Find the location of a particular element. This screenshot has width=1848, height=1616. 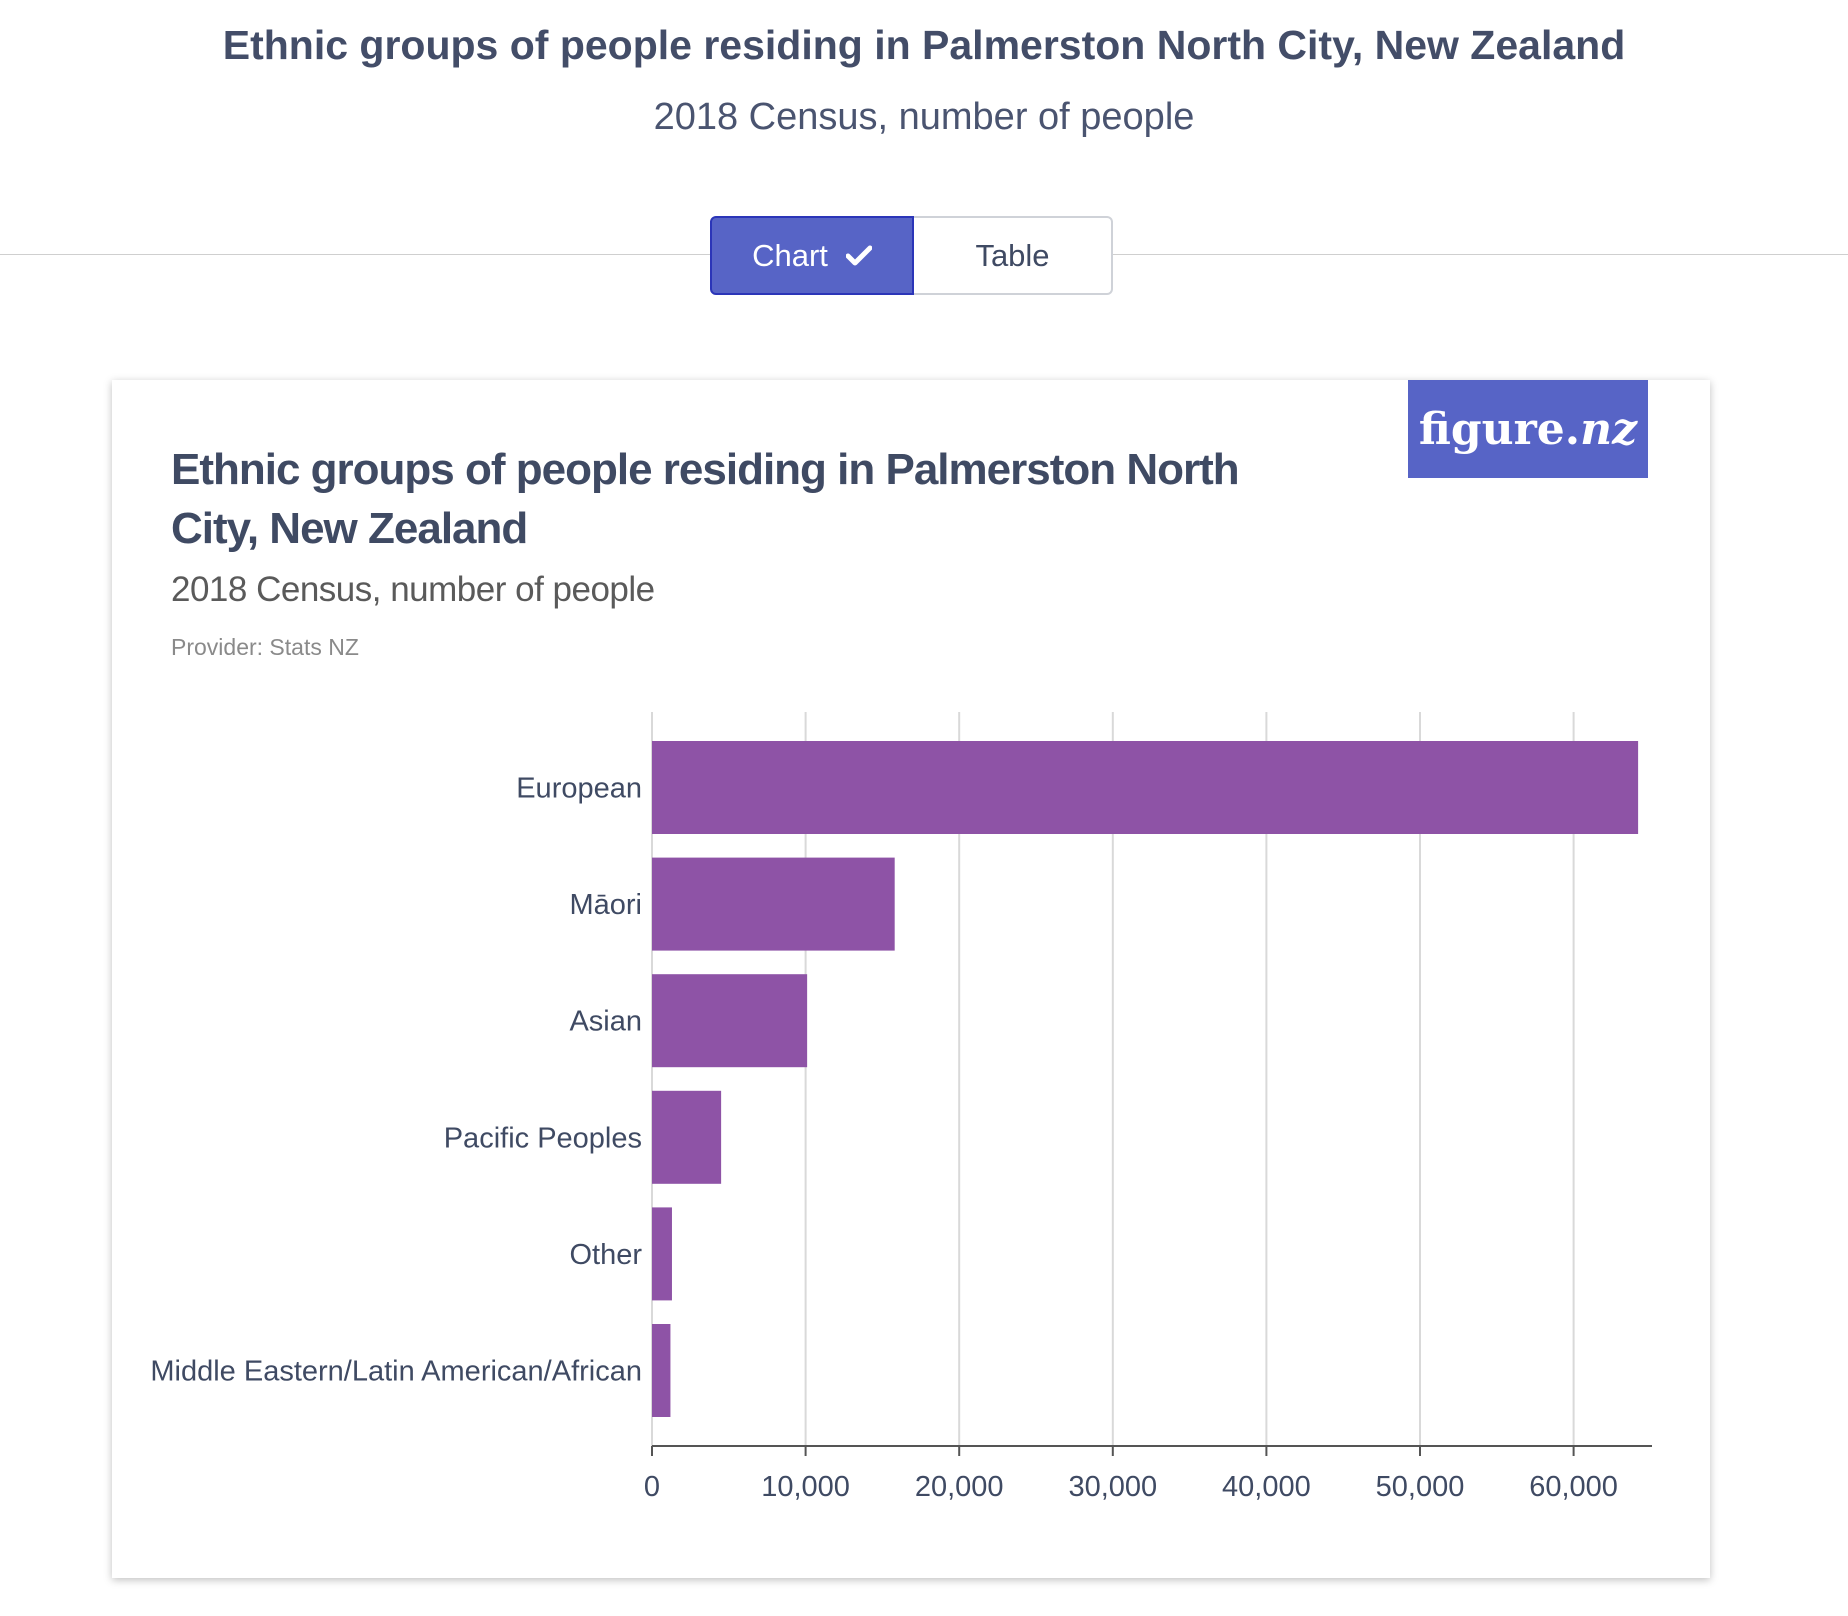

chart-subtitle: 2018 Census, number of people is located at coordinates (413, 589).